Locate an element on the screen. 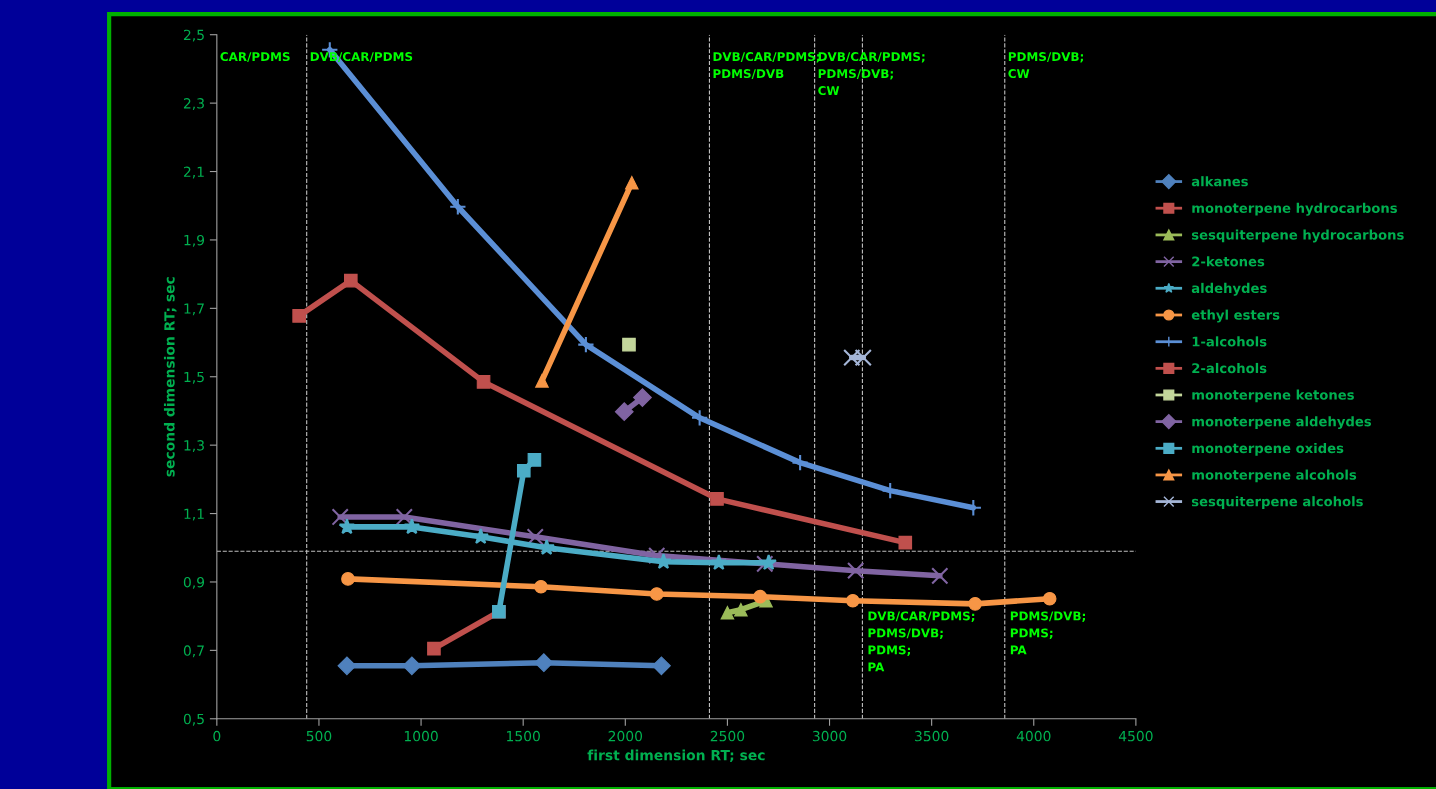  y-tick-label: 1,5 is located at coordinates (194, 377).